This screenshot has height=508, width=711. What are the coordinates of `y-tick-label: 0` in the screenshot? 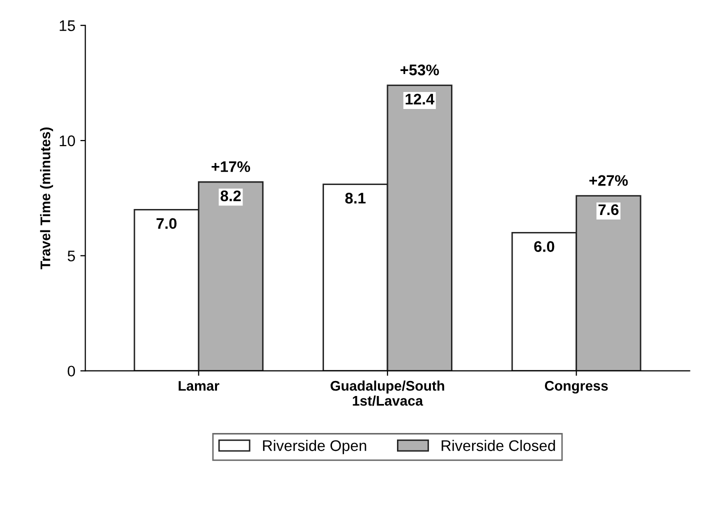 It's located at (71, 371).